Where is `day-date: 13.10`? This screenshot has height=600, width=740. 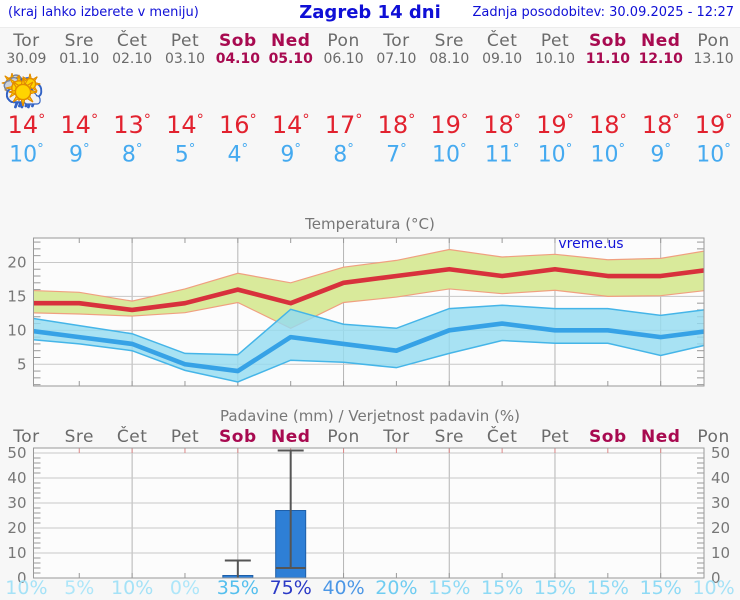
day-date: 13.10 is located at coordinates (713, 59).